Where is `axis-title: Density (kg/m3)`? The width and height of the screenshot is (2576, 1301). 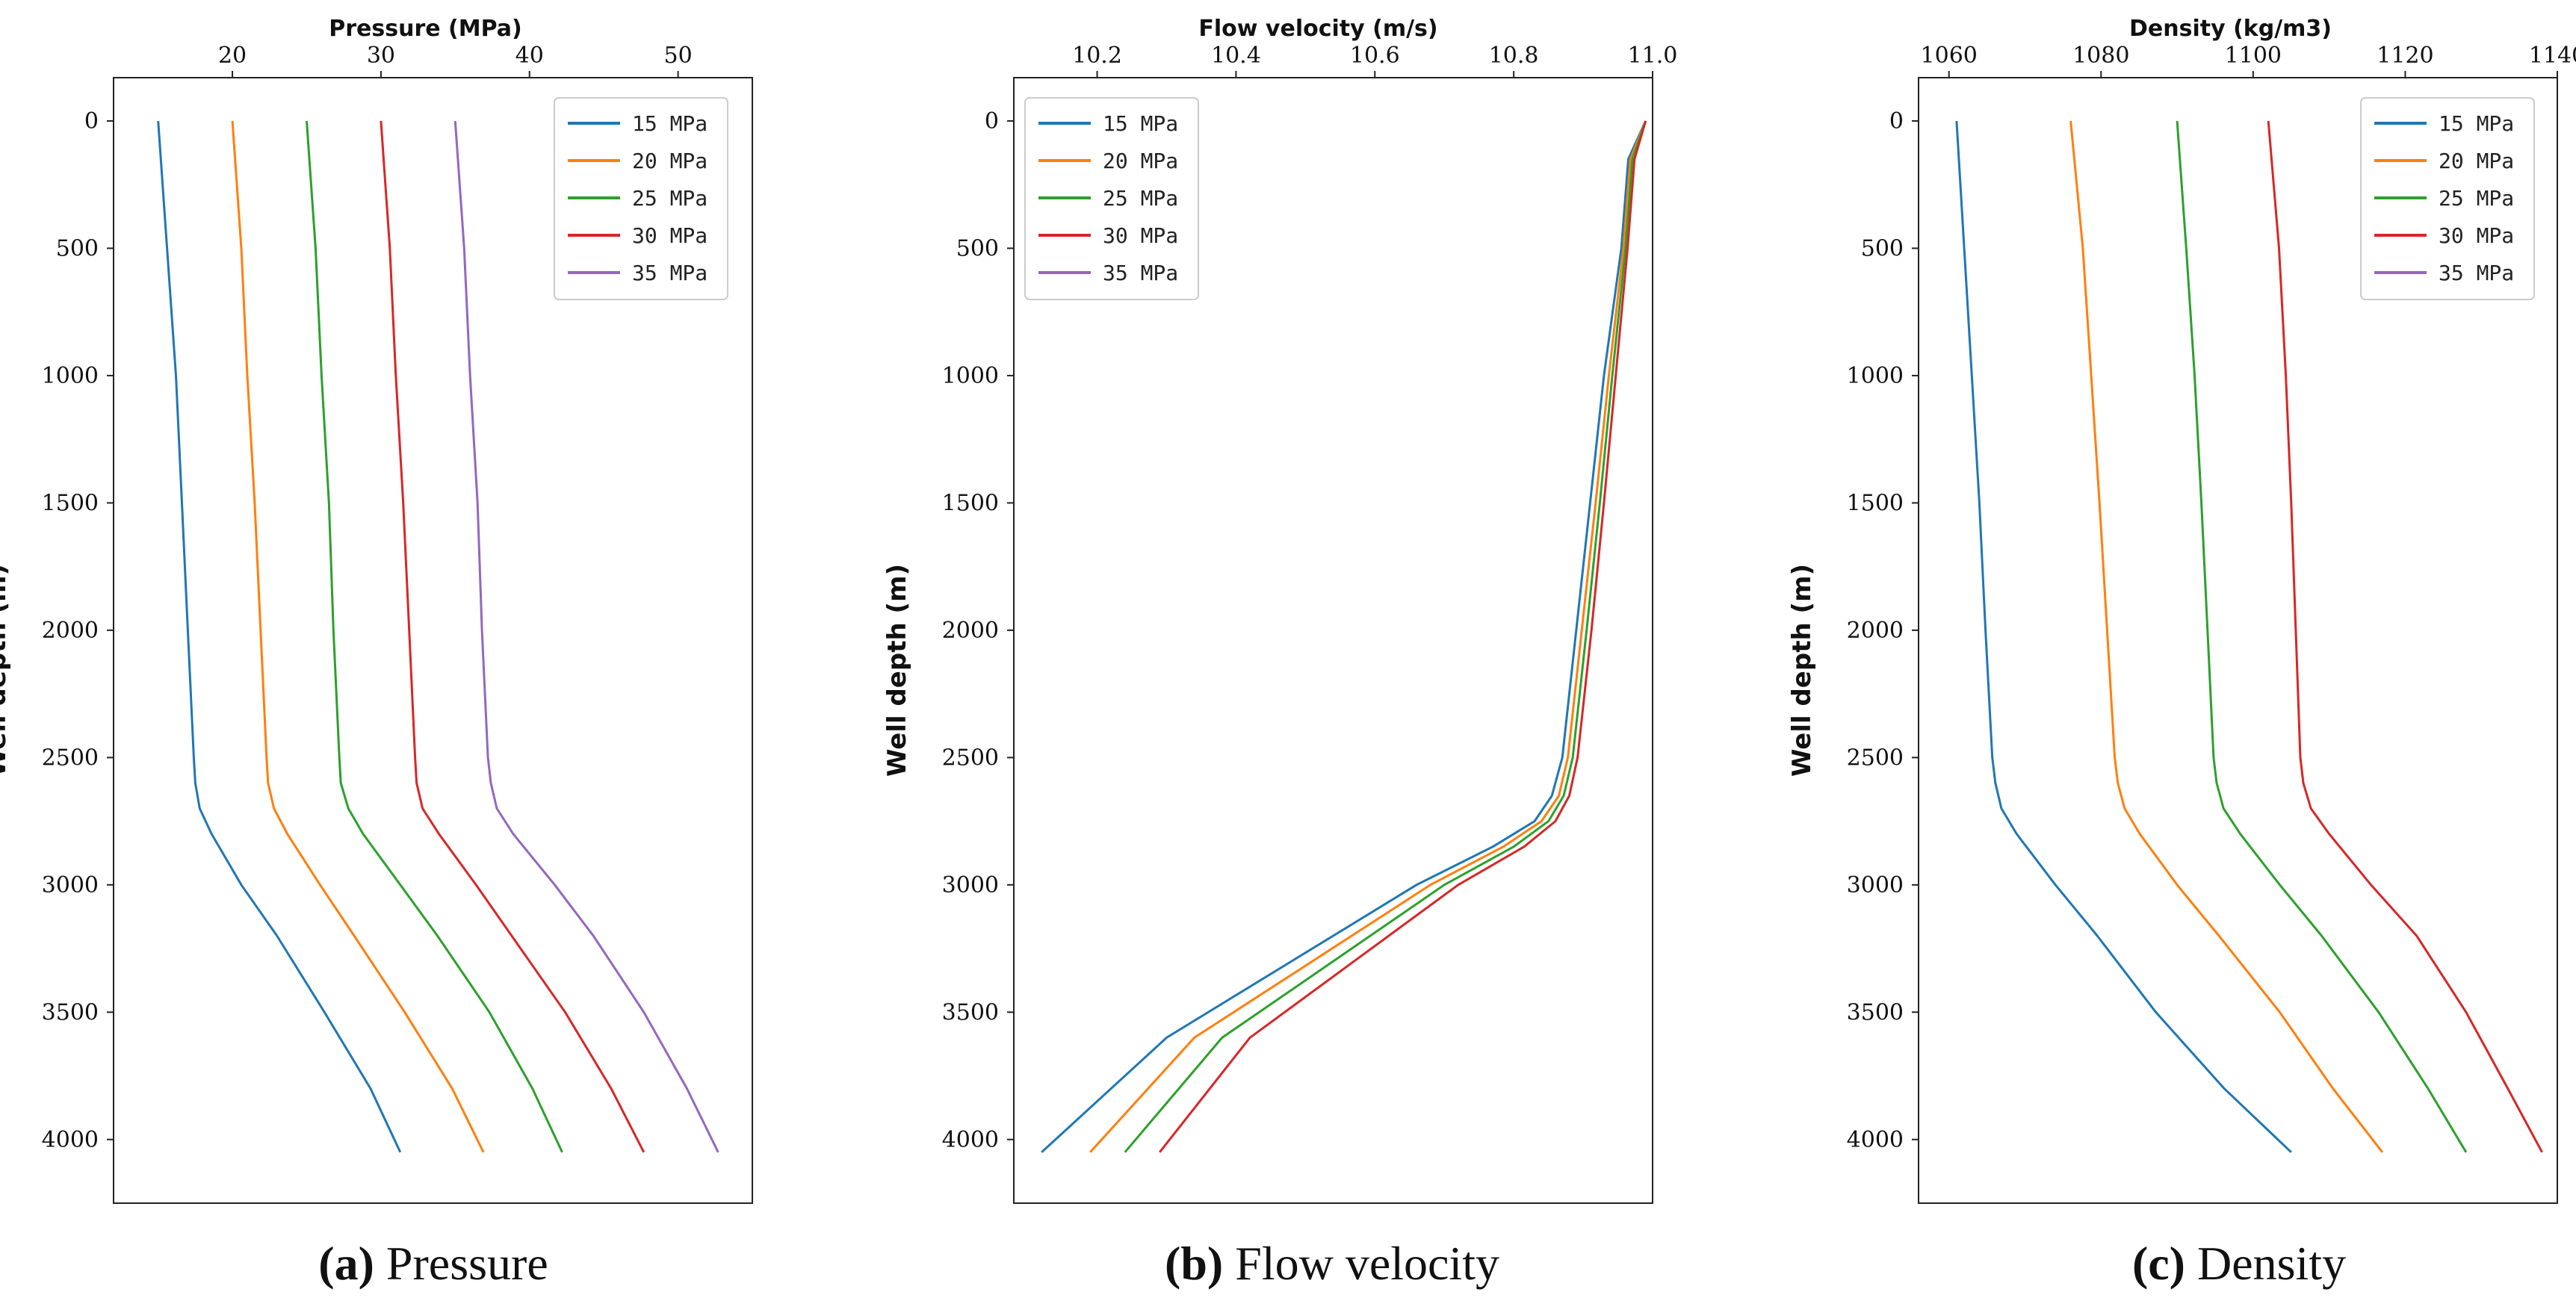
axis-title: Density (kg/m3) is located at coordinates (2230, 29).